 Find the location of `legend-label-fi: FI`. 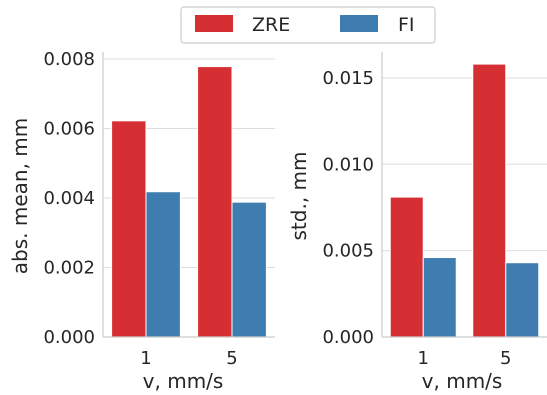

legend-label-fi: FI is located at coordinates (406, 25).